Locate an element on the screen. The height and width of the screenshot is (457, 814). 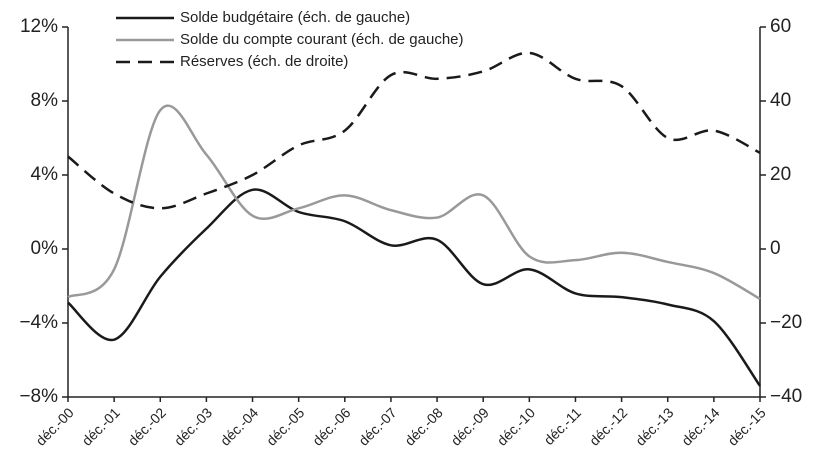
y2-tick-label: 20 is located at coordinates (780, 174).